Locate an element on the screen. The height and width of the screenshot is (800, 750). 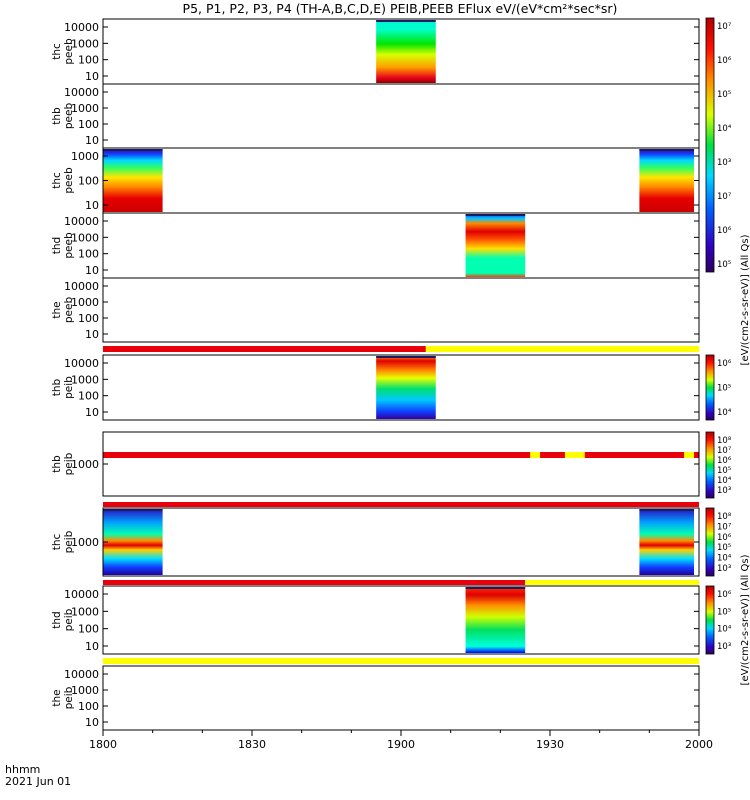
x-unit-label: hhmm is located at coordinates (22, 769).